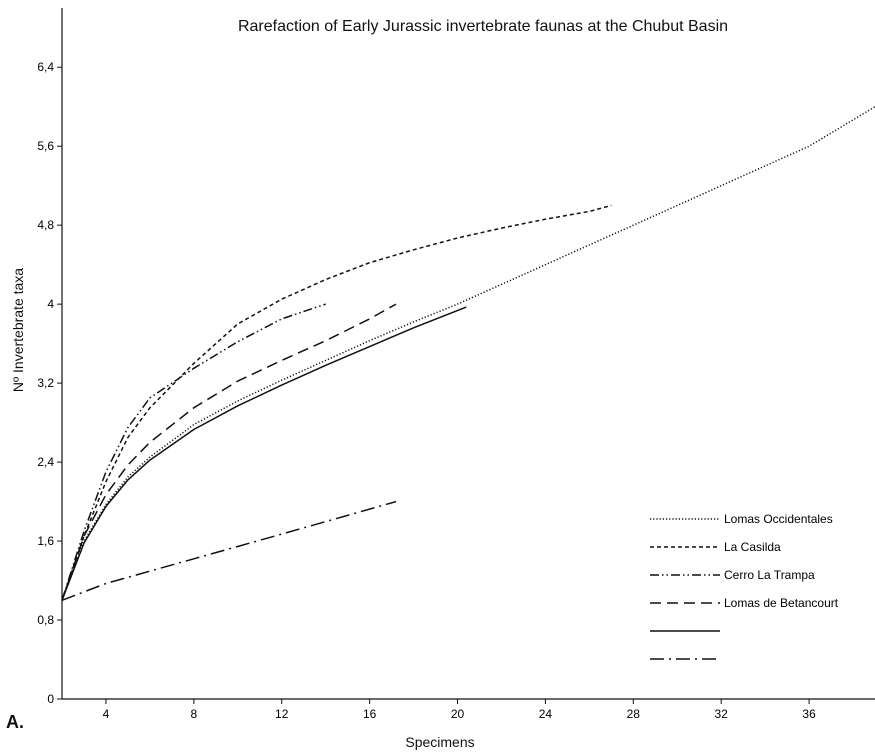  What do you see at coordinates (370, 714) in the screenshot?
I see `x-tick-label: 16` at bounding box center [370, 714].